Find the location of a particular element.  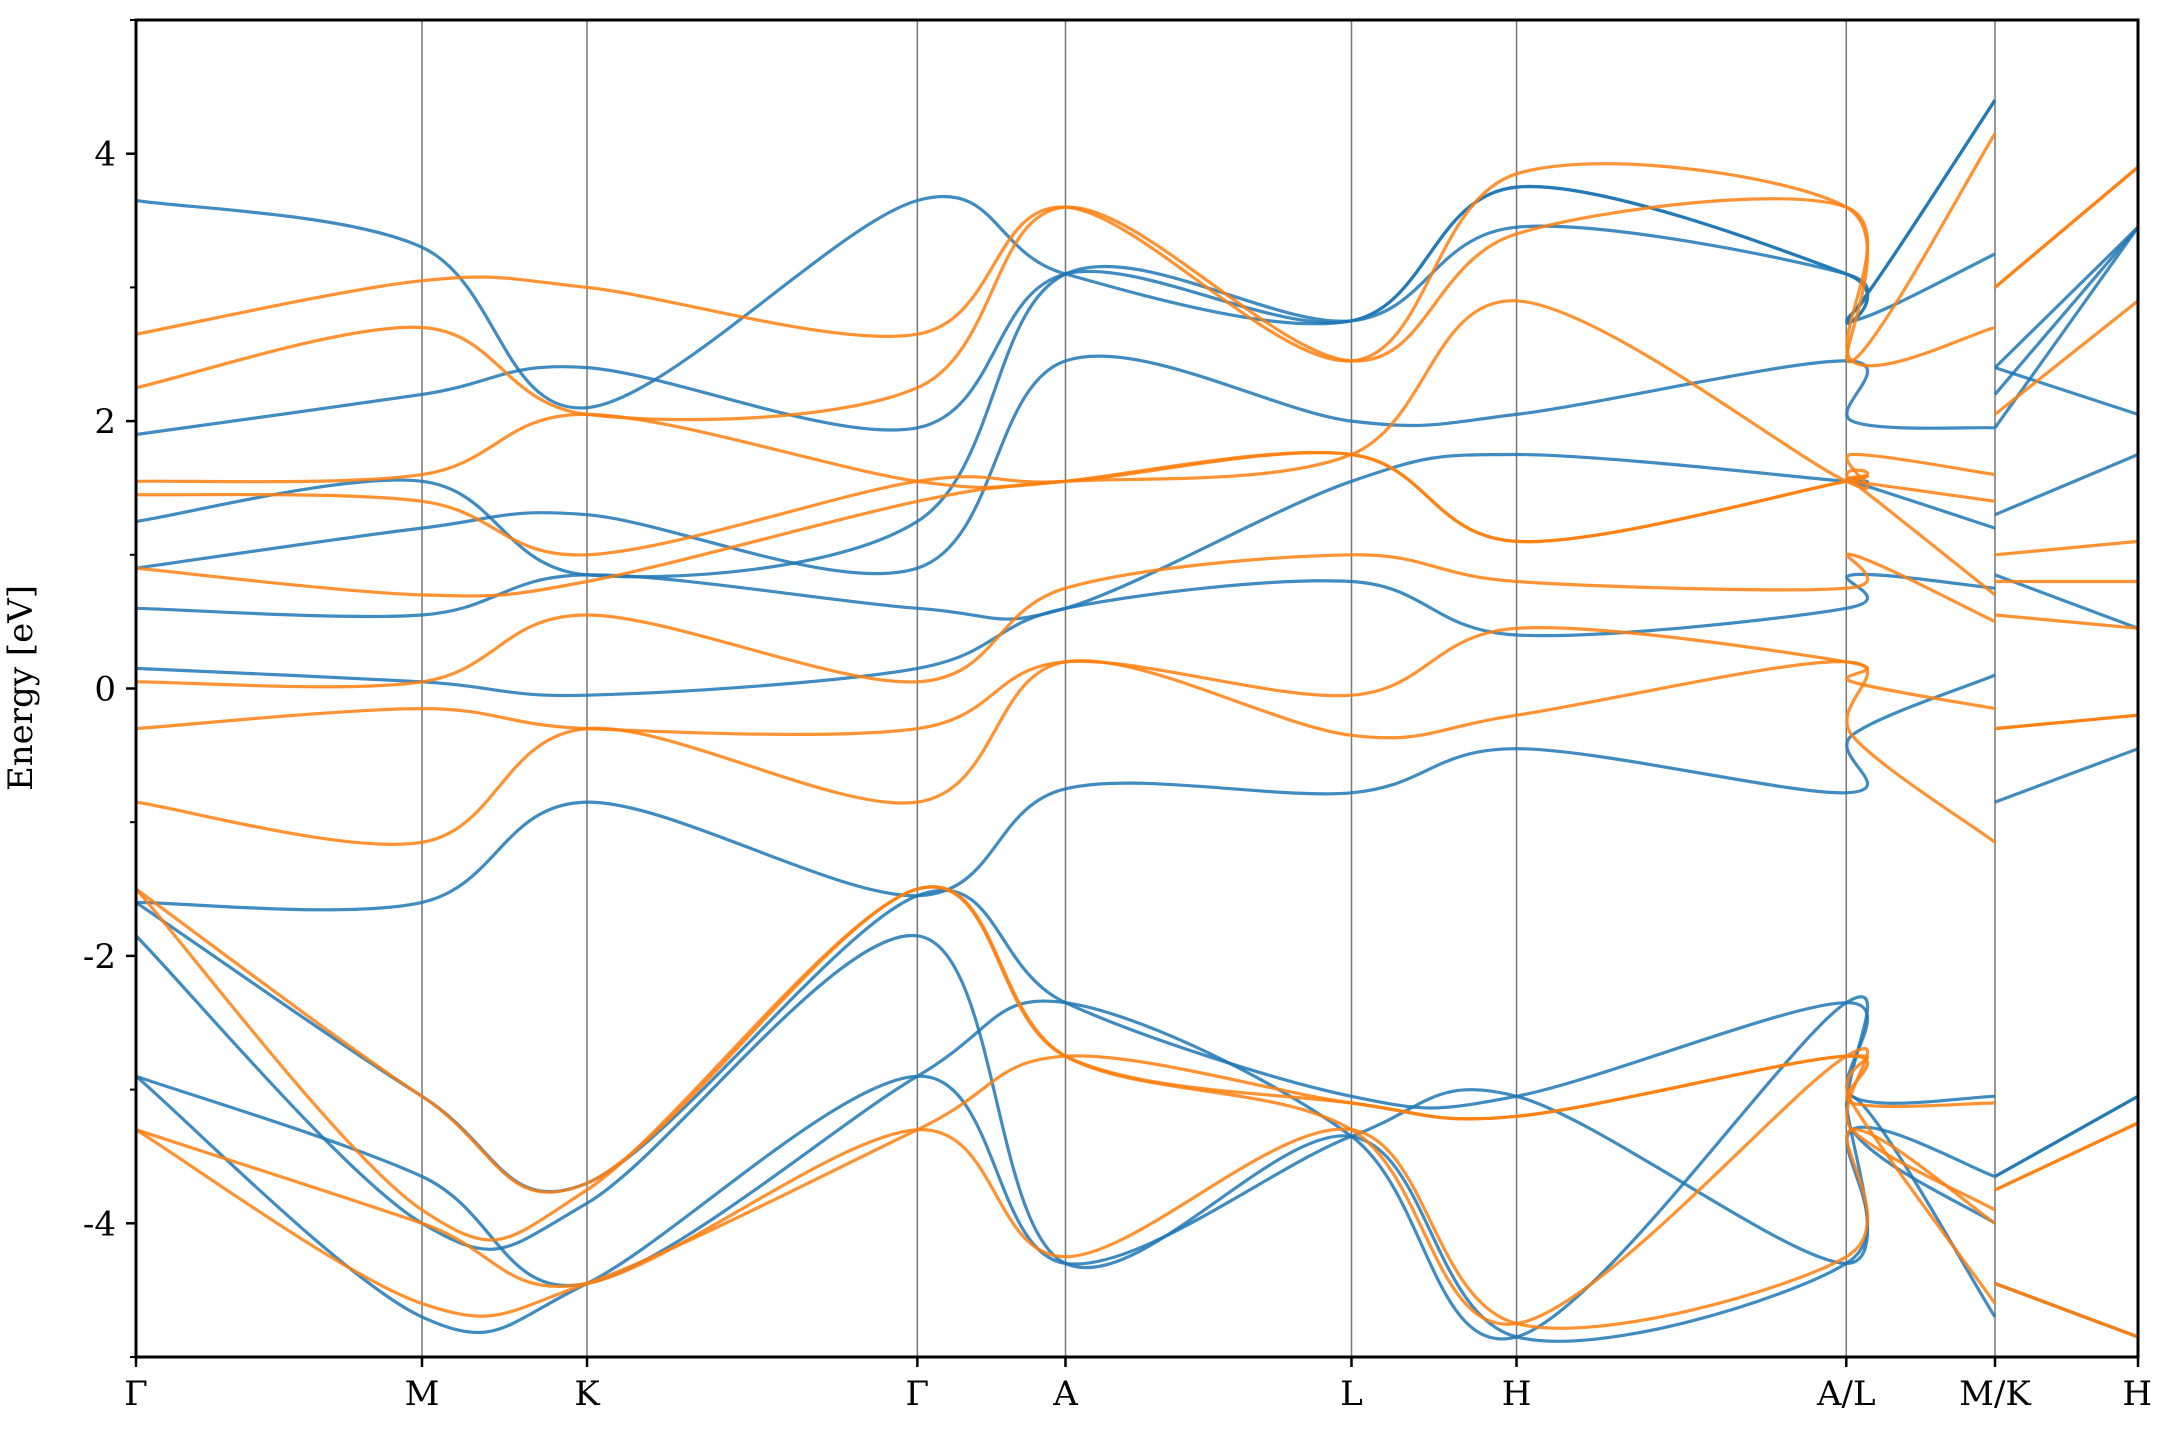

y-axis-label: Energy [eV] is located at coordinates (21, 688).